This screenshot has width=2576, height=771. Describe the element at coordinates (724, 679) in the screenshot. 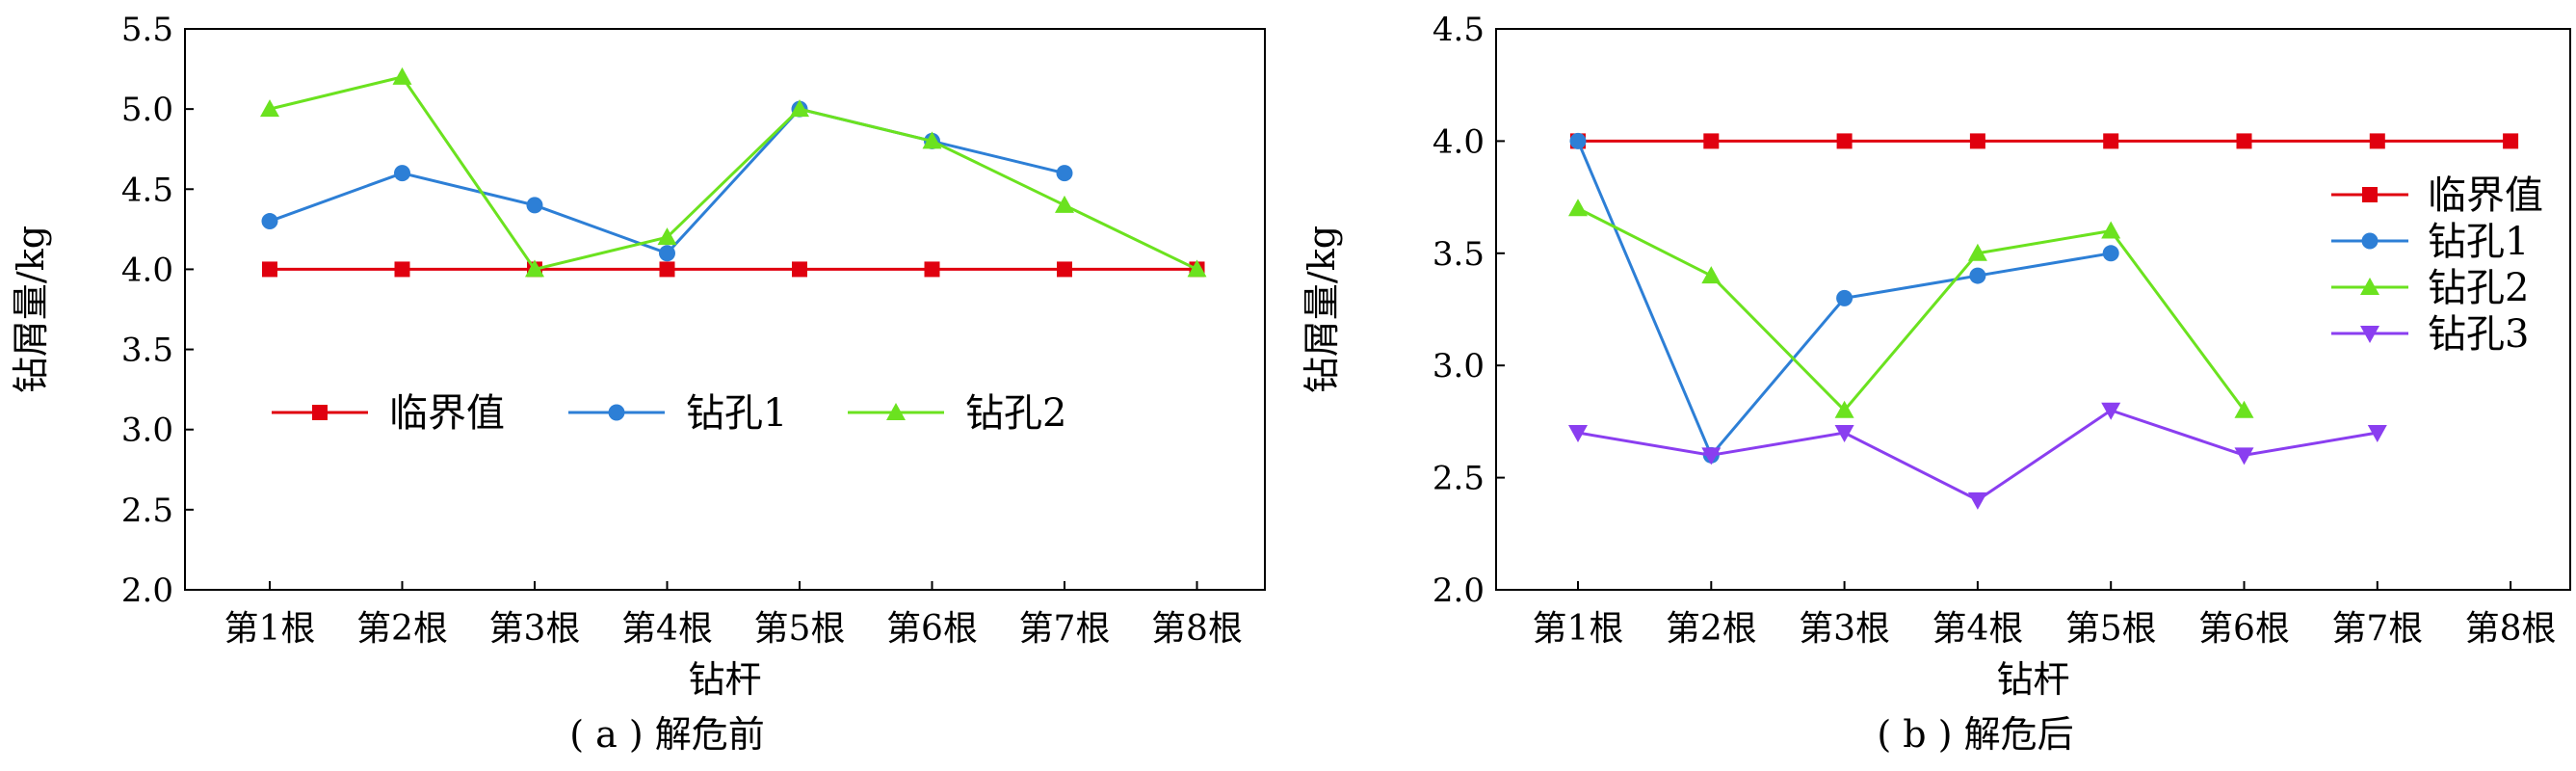

I see `x-axis-label: 钻杆` at that location.